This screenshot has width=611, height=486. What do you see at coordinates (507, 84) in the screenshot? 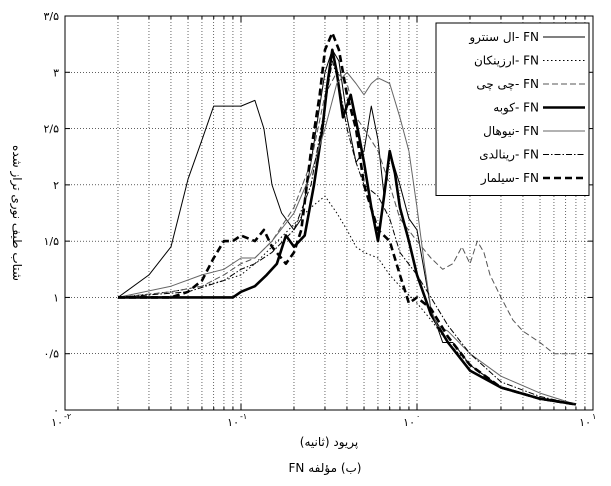
I see `legend-label: چی چی- FN` at bounding box center [507, 84].